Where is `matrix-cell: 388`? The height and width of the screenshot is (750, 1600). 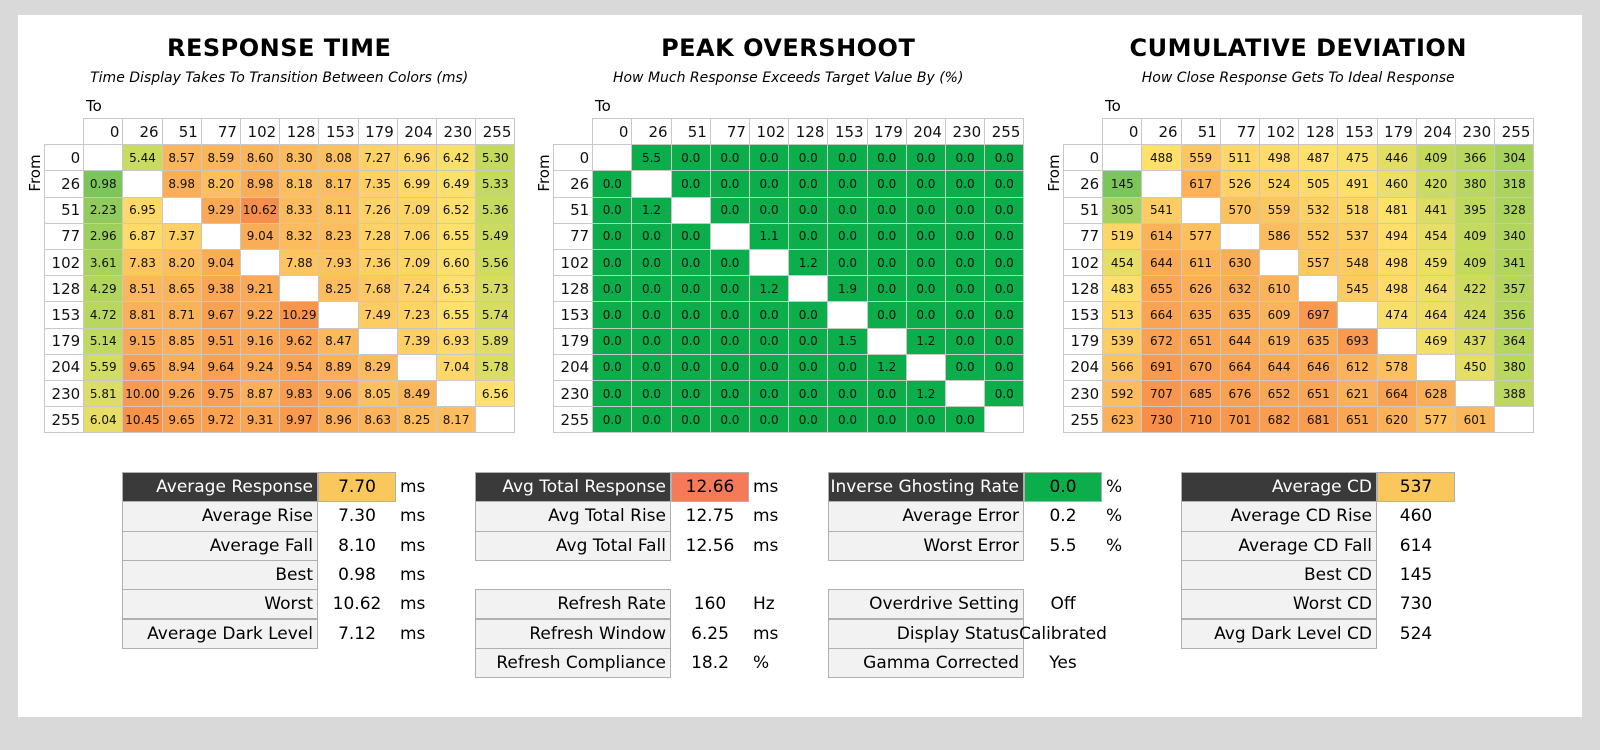 matrix-cell: 388 is located at coordinates (1514, 394).